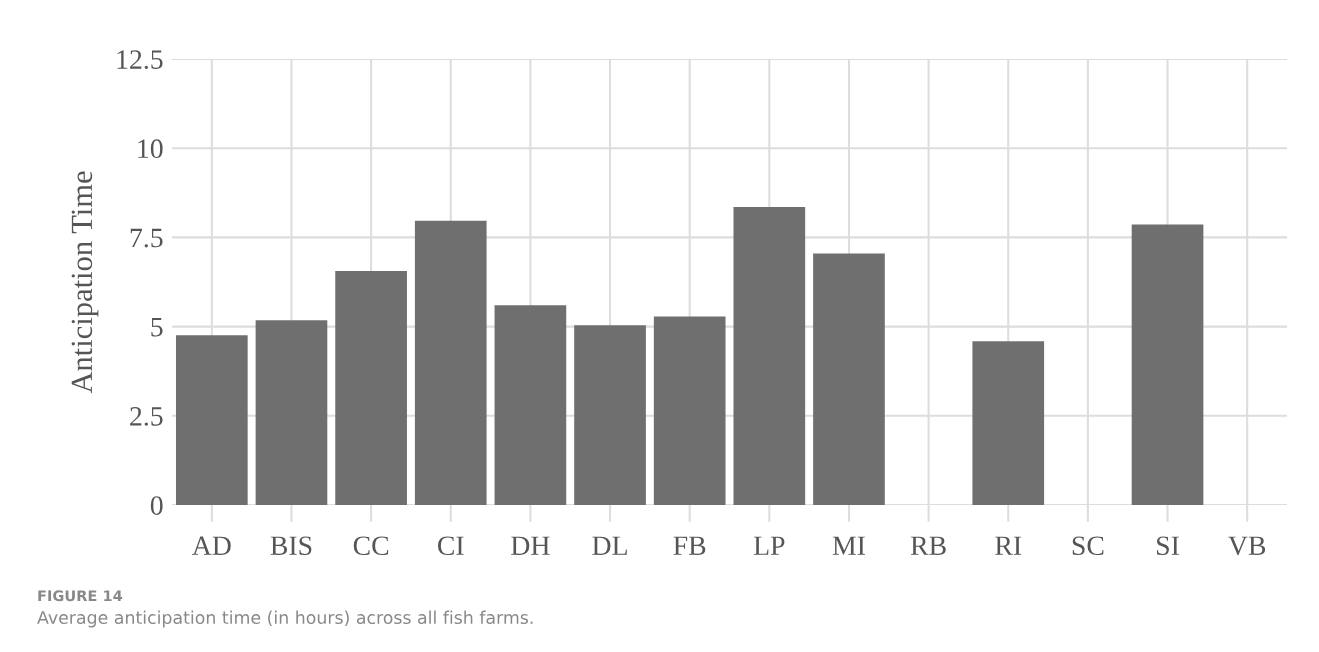 This screenshot has width=1319, height=652. What do you see at coordinates (769, 545) in the screenshot?
I see `x-tick-label: LP` at bounding box center [769, 545].